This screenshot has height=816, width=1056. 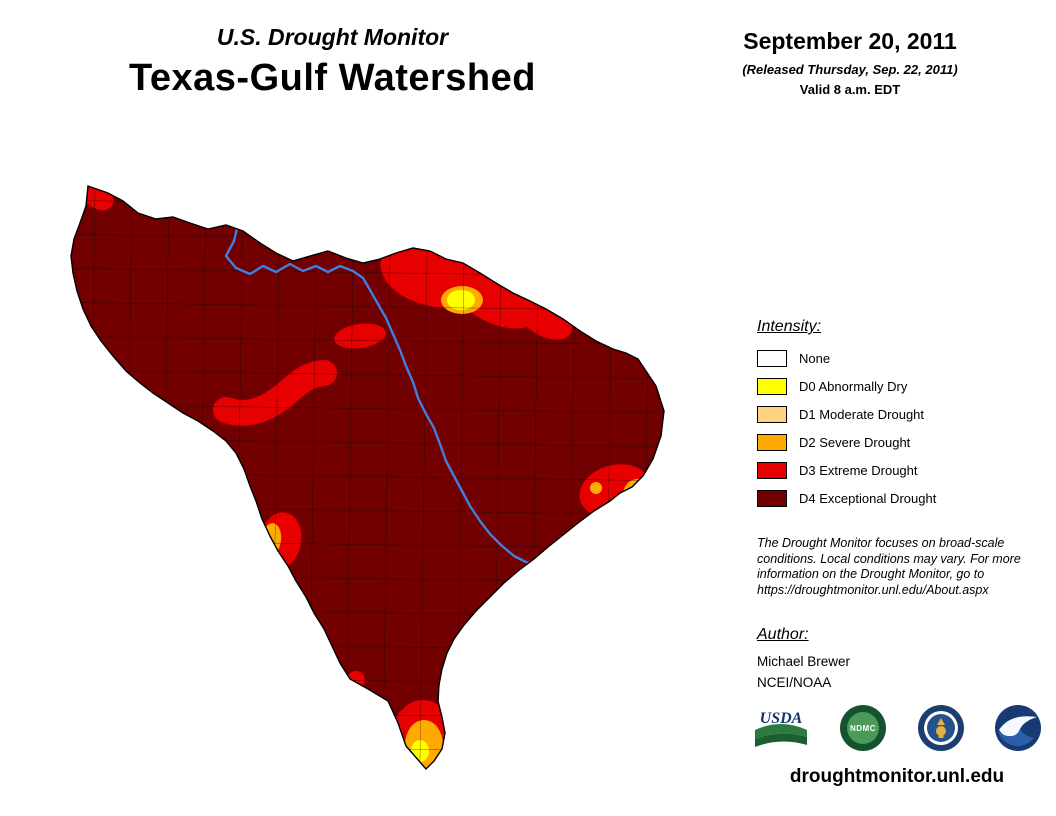 What do you see at coordinates (783, 634) in the screenshot?
I see `author-heading: Author:` at bounding box center [783, 634].